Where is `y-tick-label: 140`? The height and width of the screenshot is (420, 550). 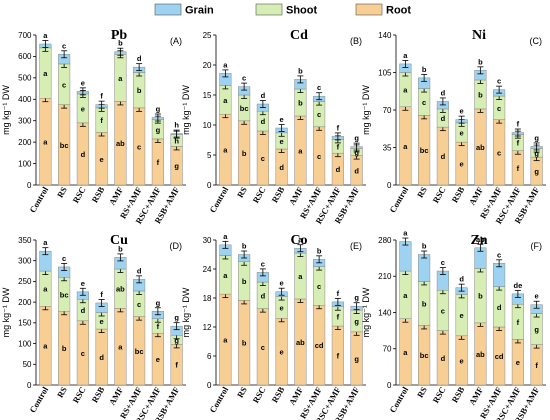
y-tick-label: 140 is located at coordinates (385, 35).